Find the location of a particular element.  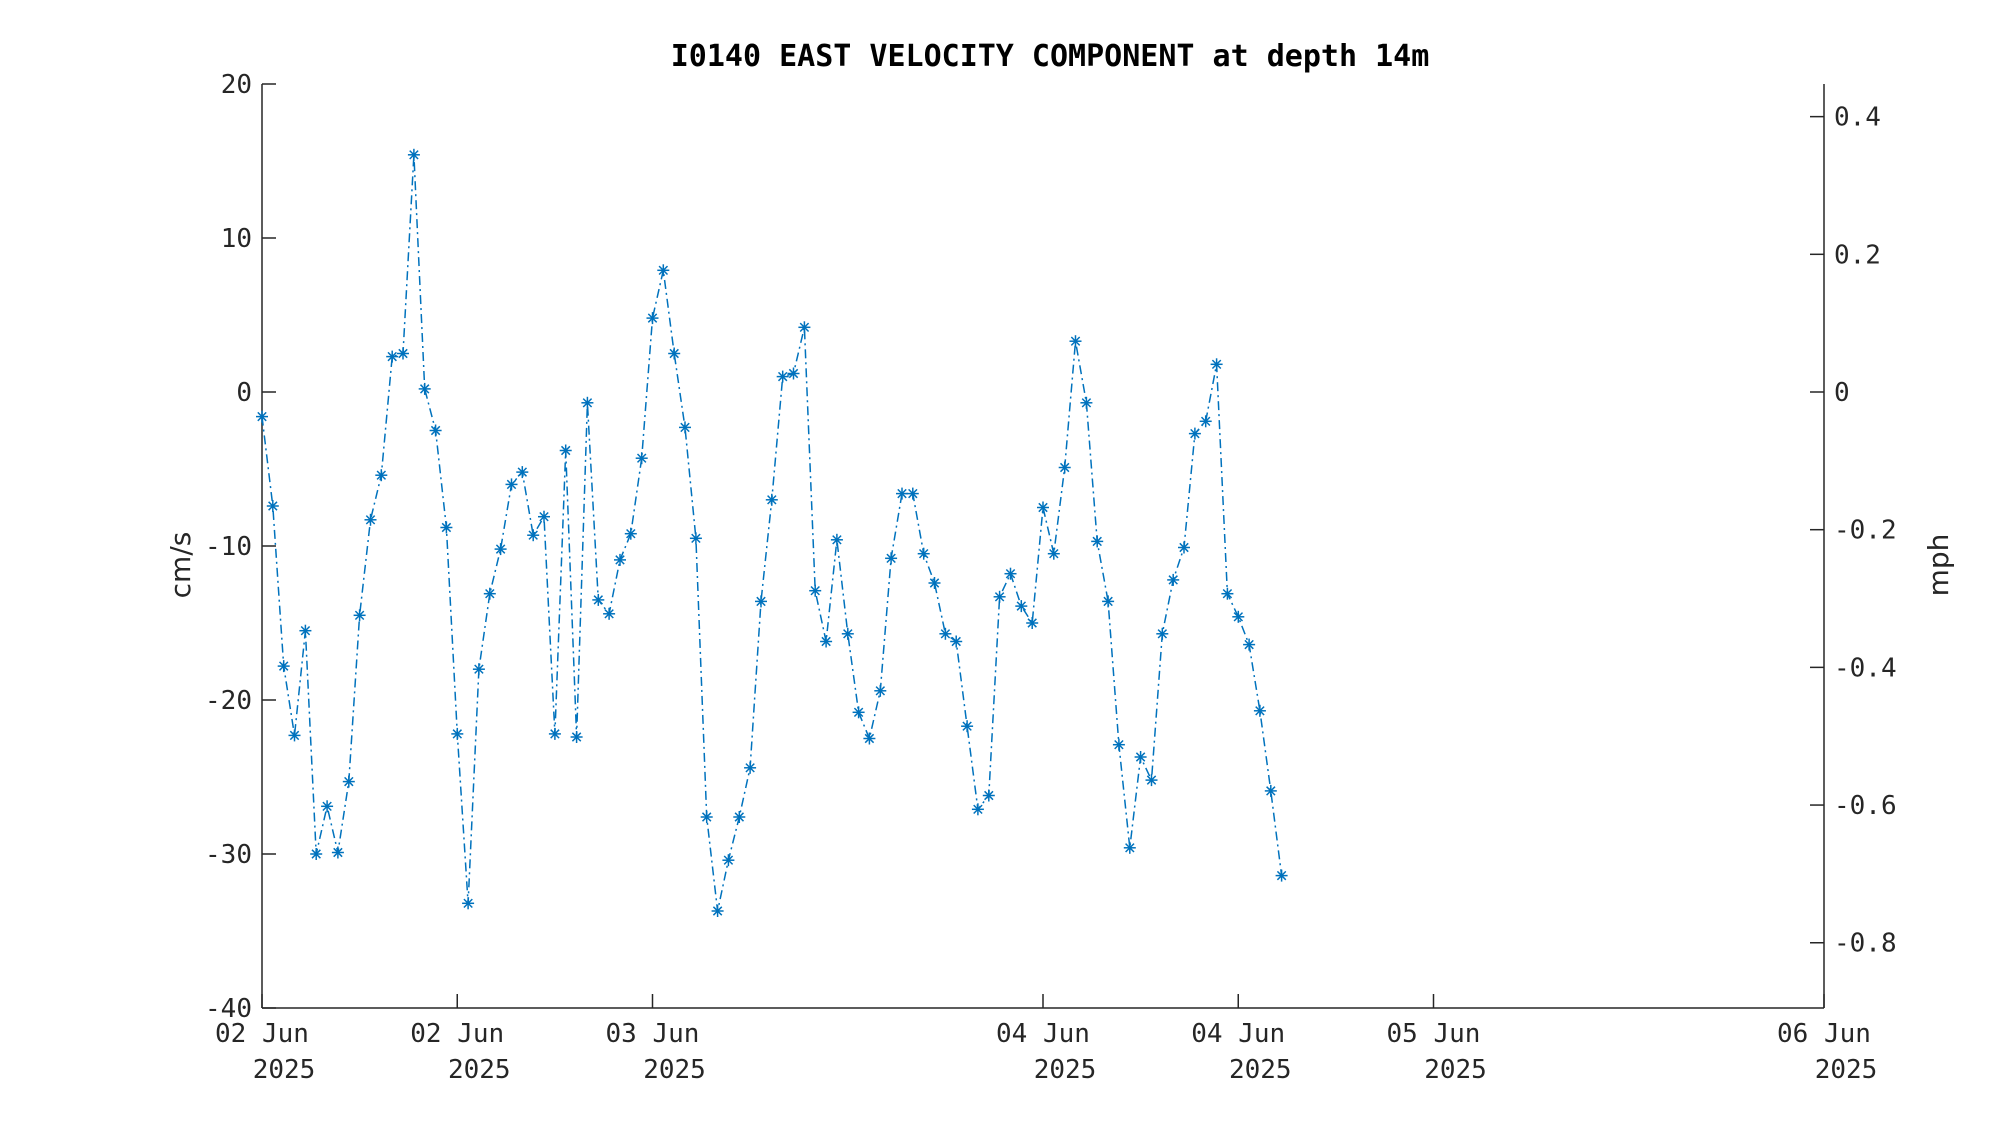

y2-tick-label: -0.2 is located at coordinates (1865, 531).